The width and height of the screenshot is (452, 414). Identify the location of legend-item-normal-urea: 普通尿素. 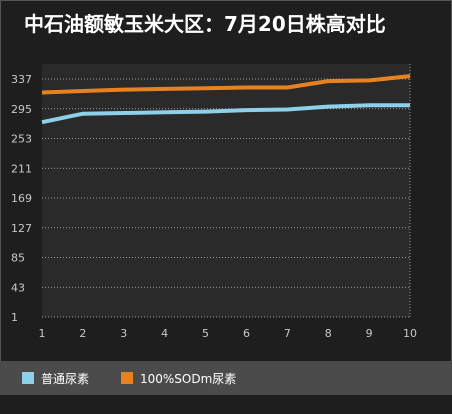
(55, 378).